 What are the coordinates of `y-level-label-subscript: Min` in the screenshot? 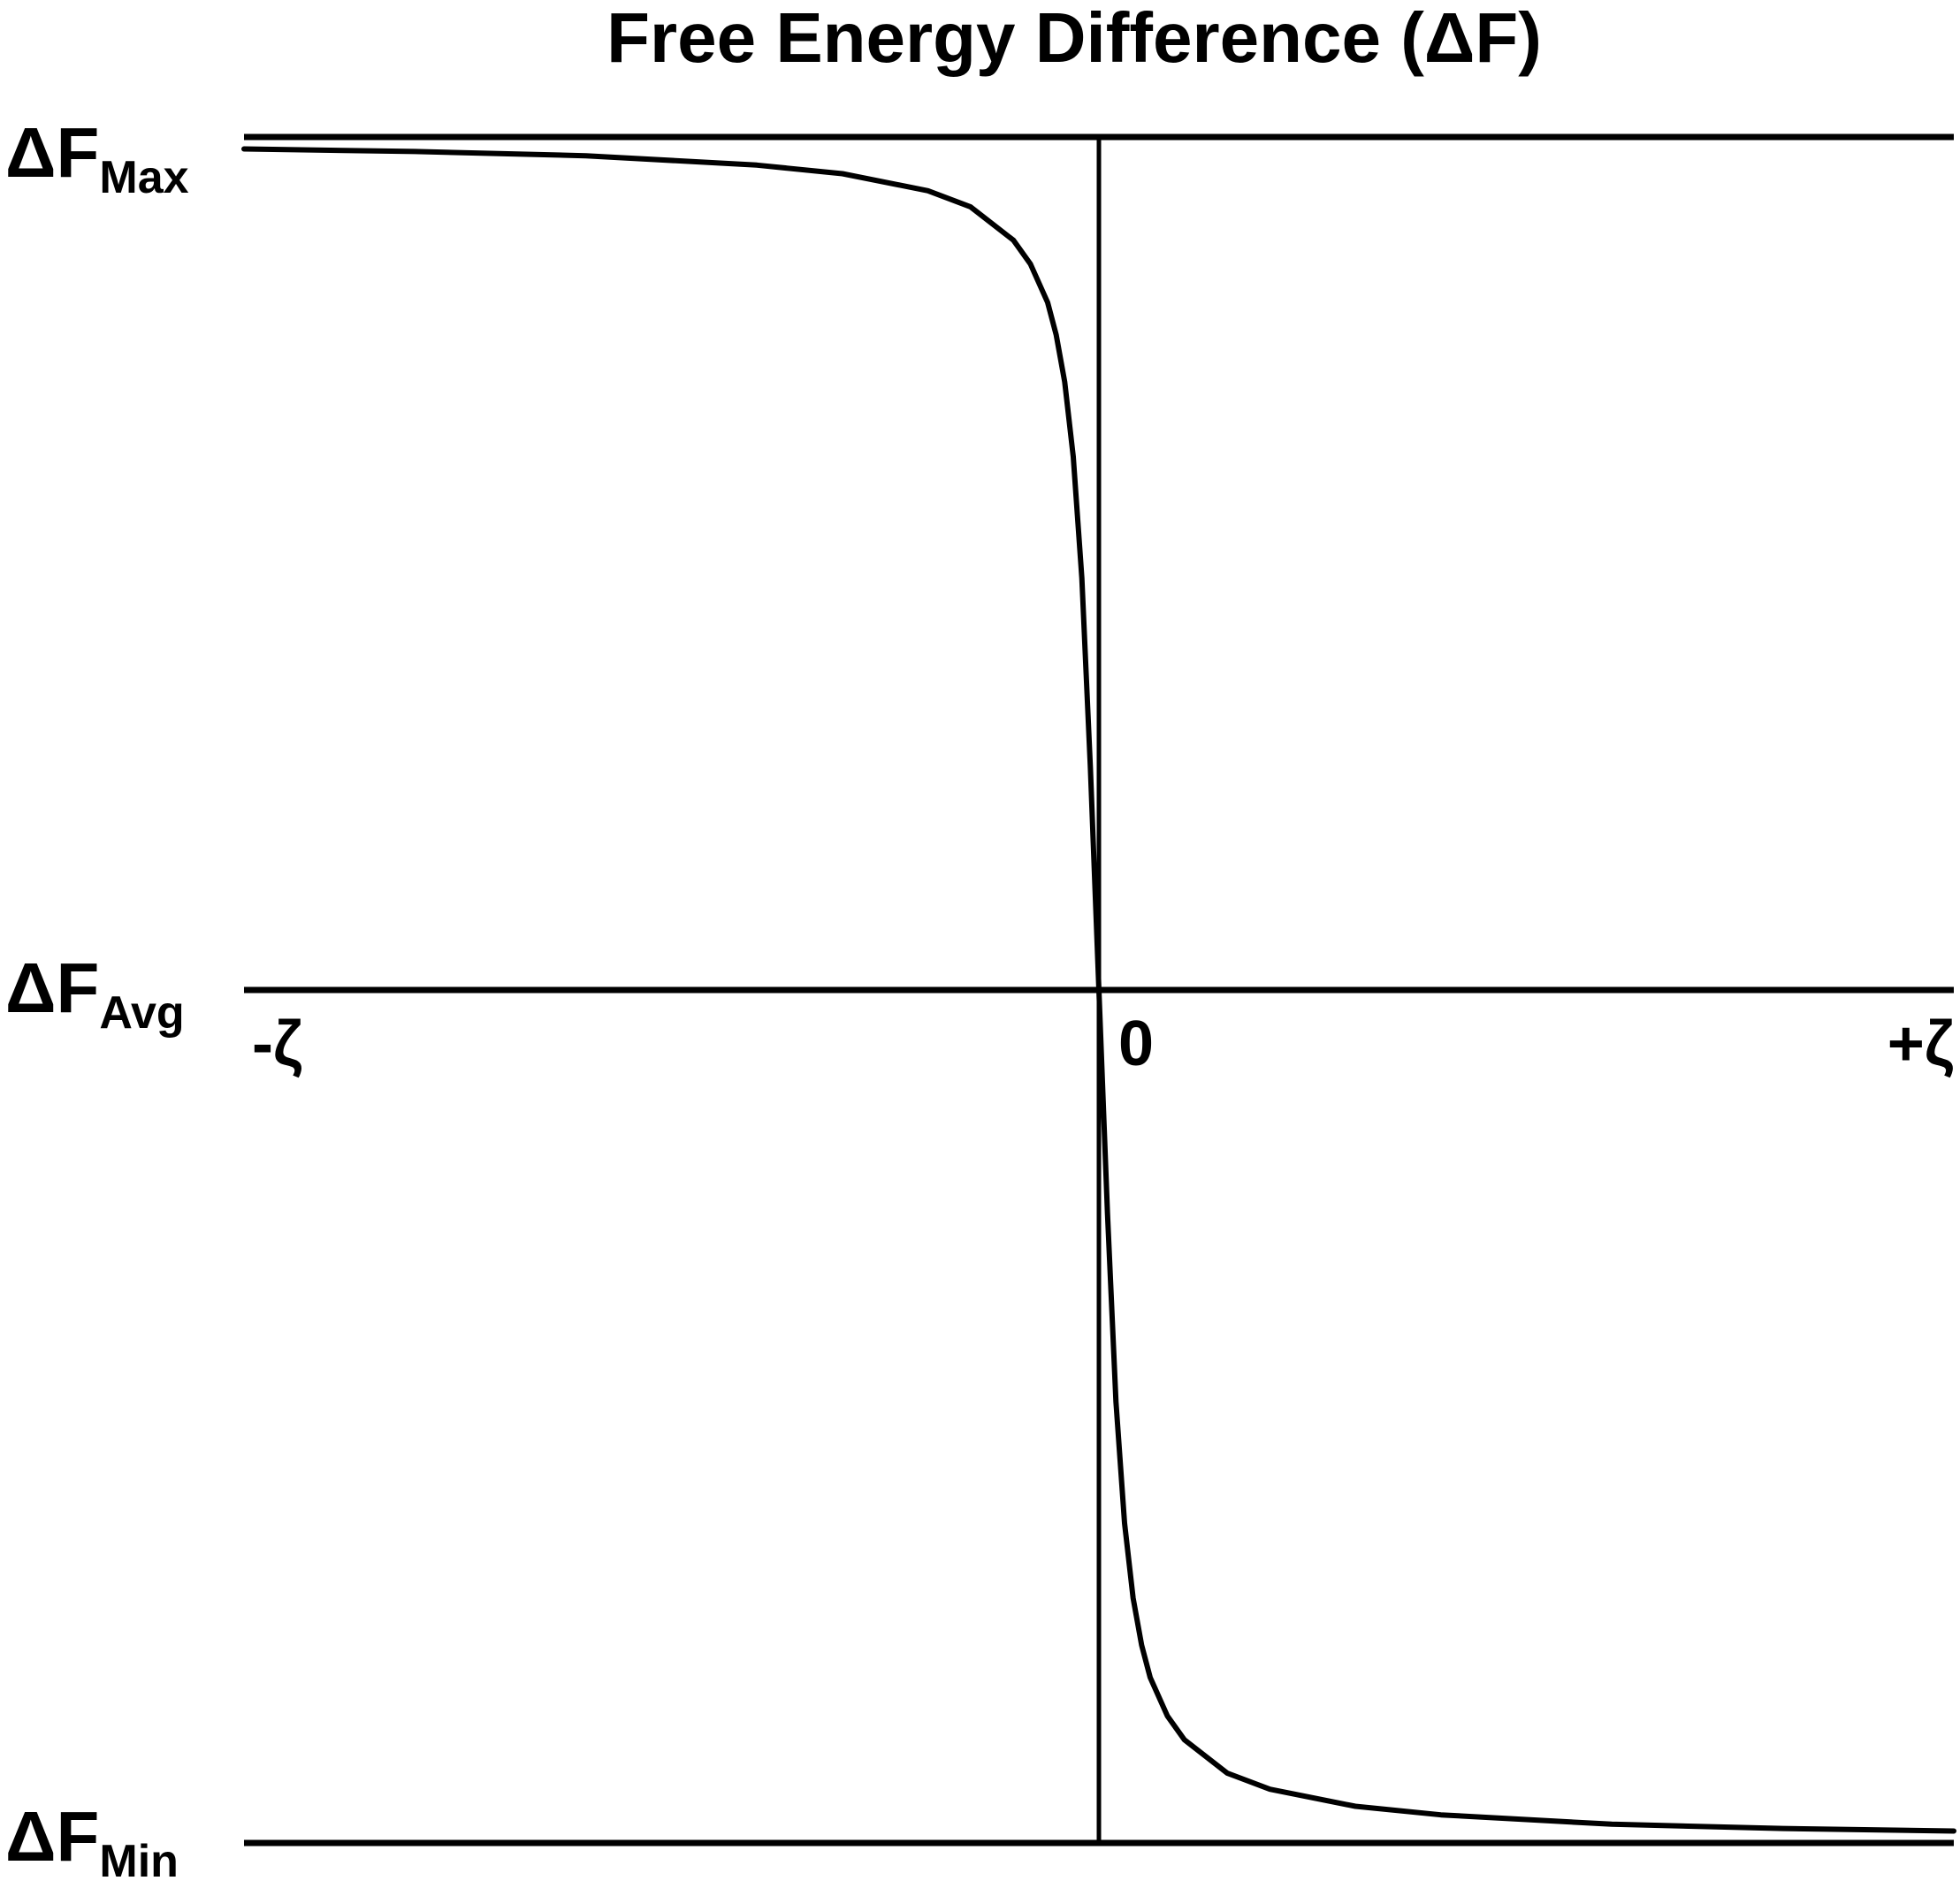 It's located at (139, 1861).